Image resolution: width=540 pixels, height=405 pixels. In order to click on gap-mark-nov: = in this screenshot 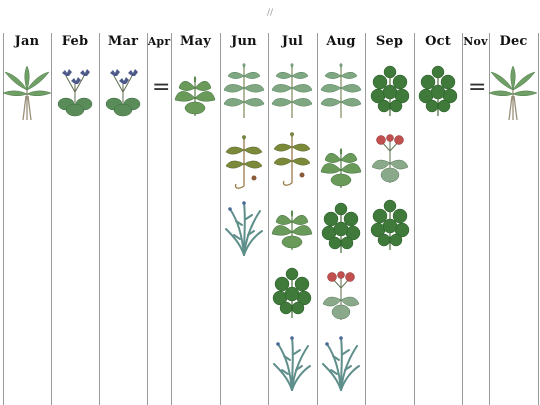, I will do `click(477, 87)`.